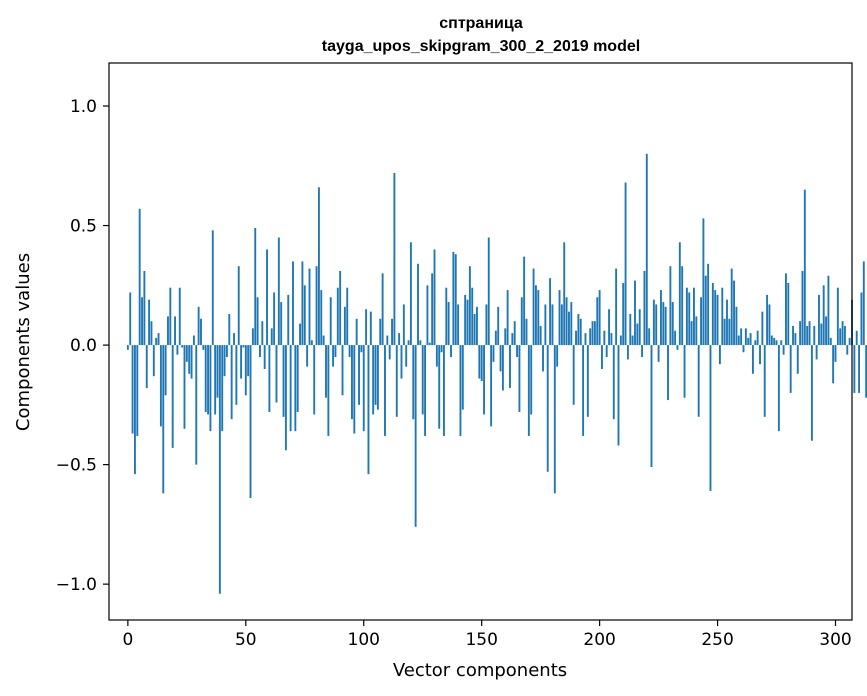 The width and height of the screenshot is (867, 696). What do you see at coordinates (599, 640) in the screenshot?
I see `x-tick-label: 200` at bounding box center [599, 640].